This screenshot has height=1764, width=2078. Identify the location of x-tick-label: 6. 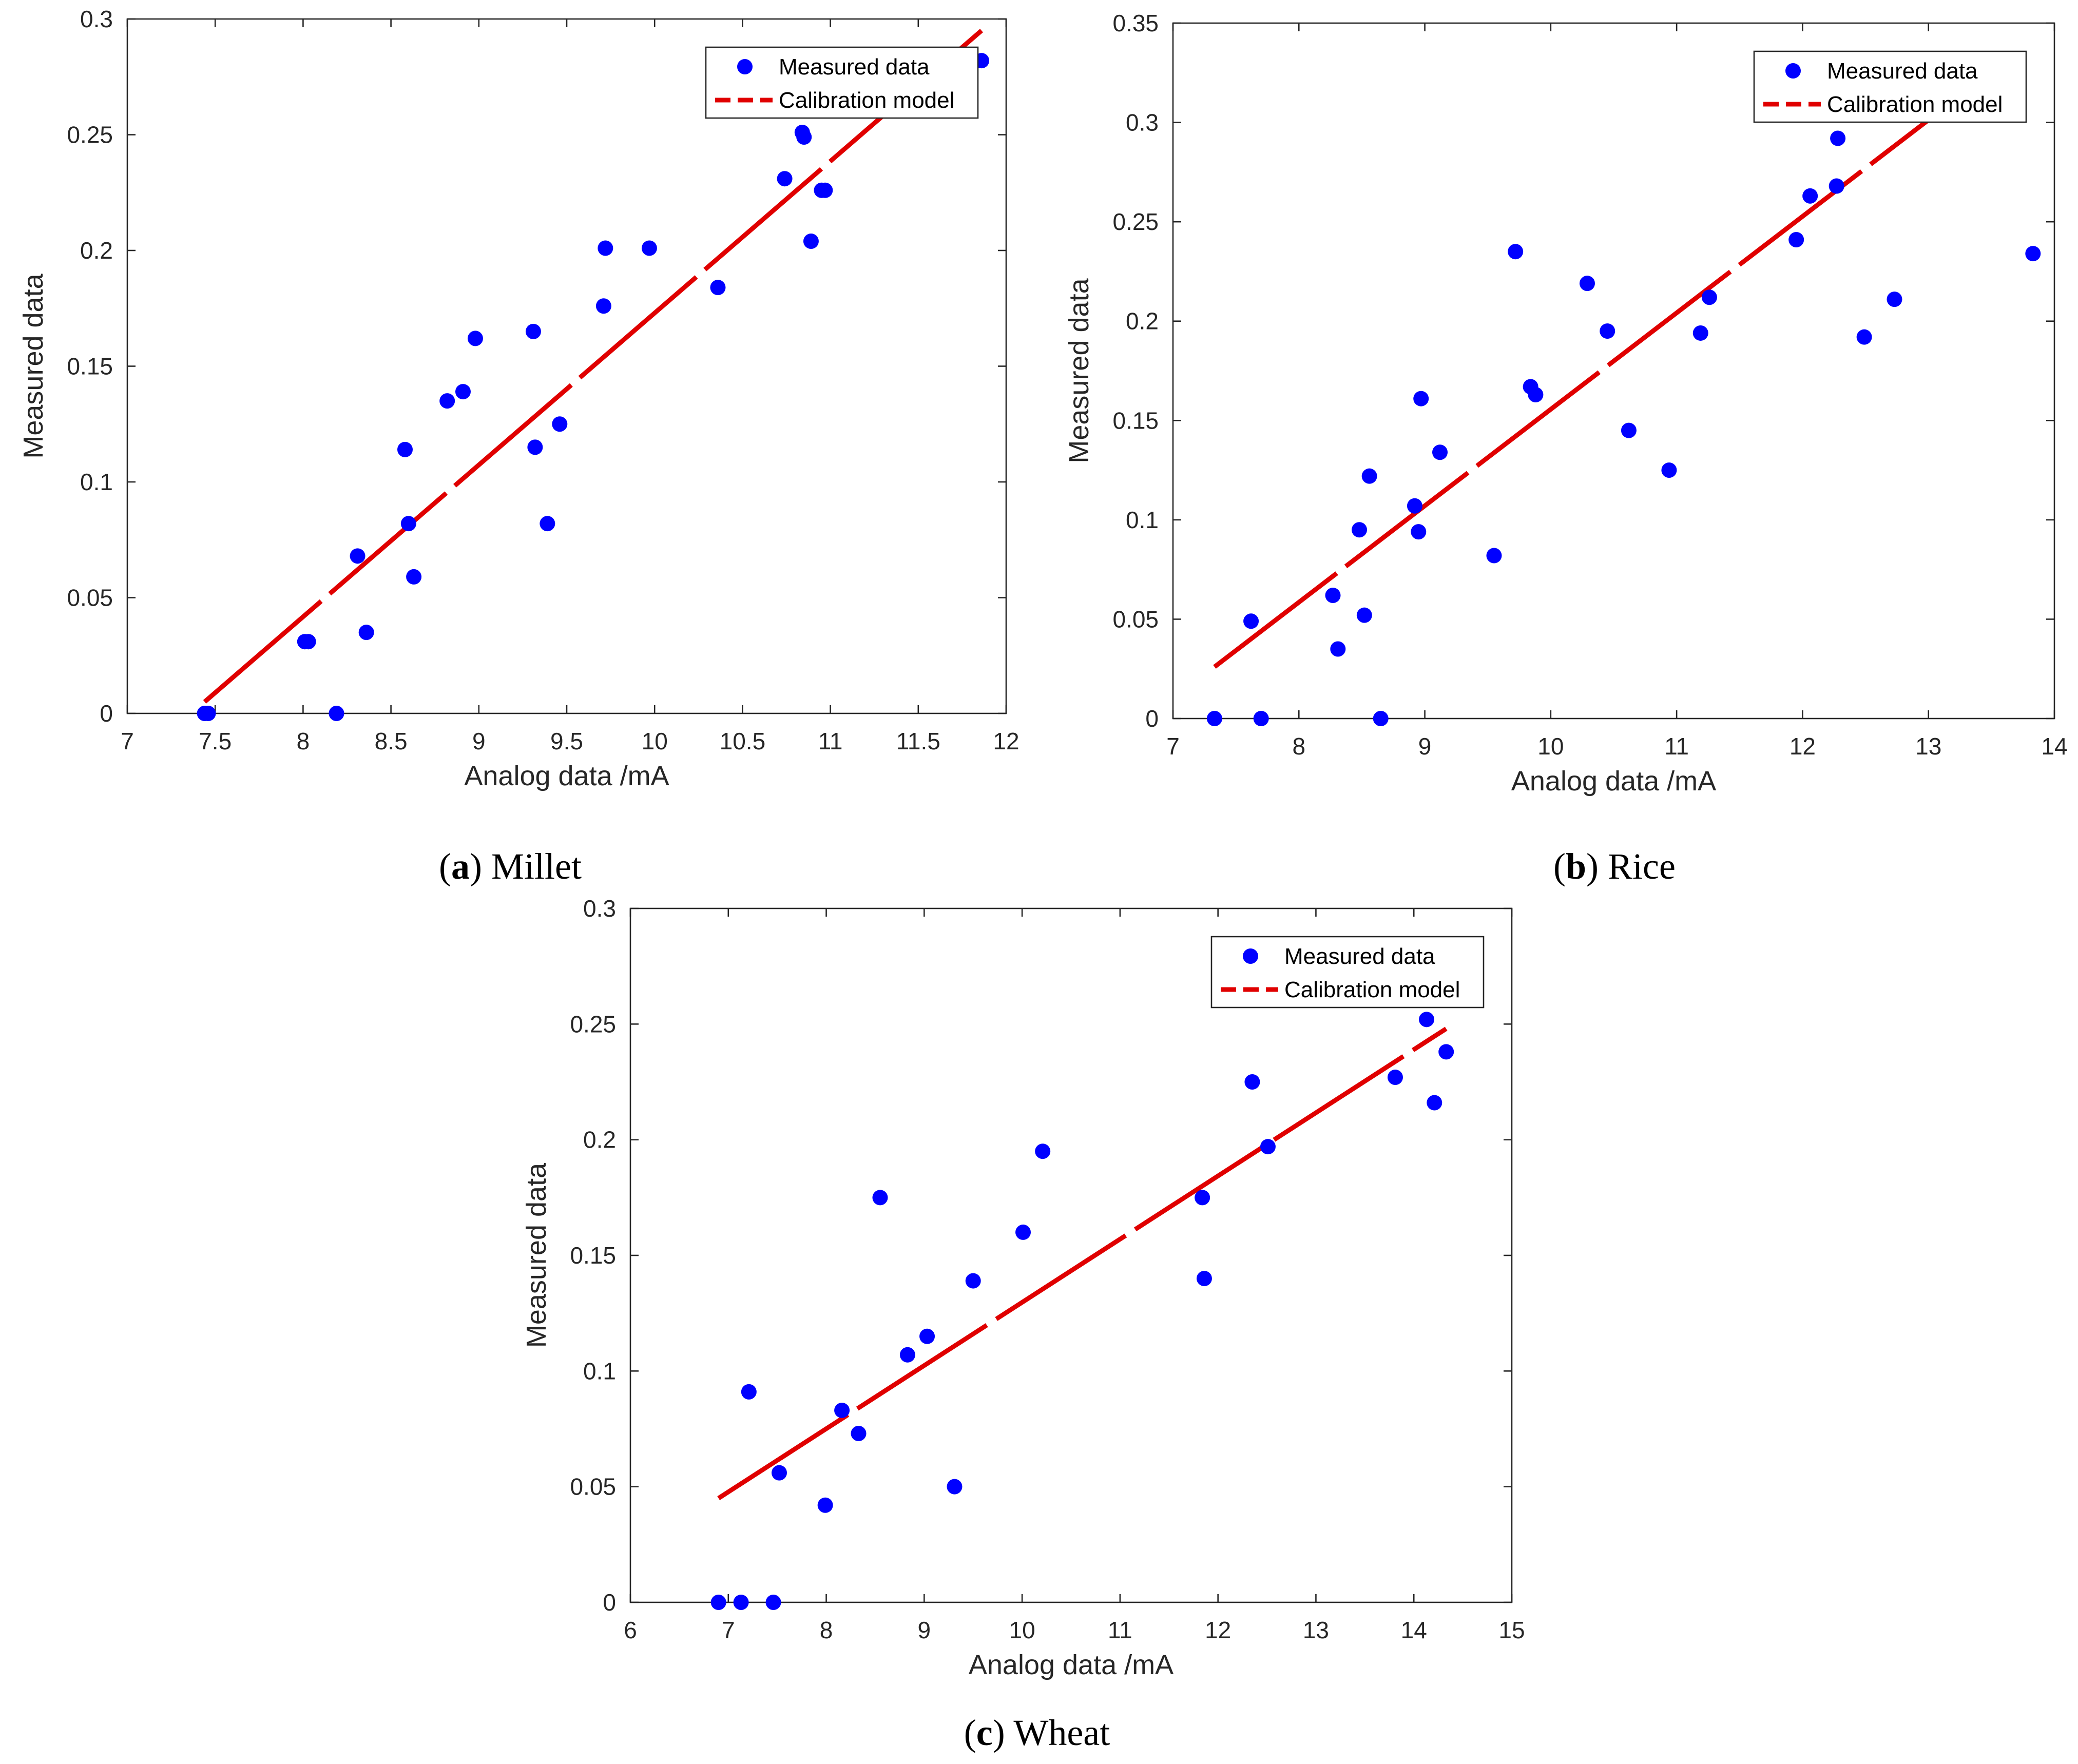
(630, 1630).